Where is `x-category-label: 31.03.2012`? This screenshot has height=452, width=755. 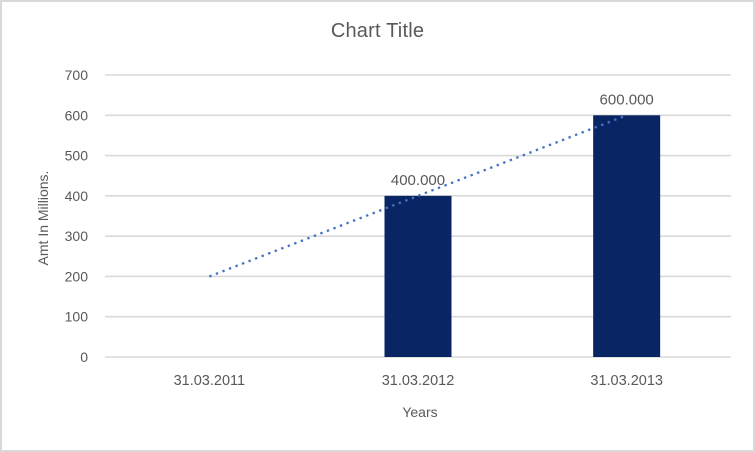 x-category-label: 31.03.2012 is located at coordinates (418, 381).